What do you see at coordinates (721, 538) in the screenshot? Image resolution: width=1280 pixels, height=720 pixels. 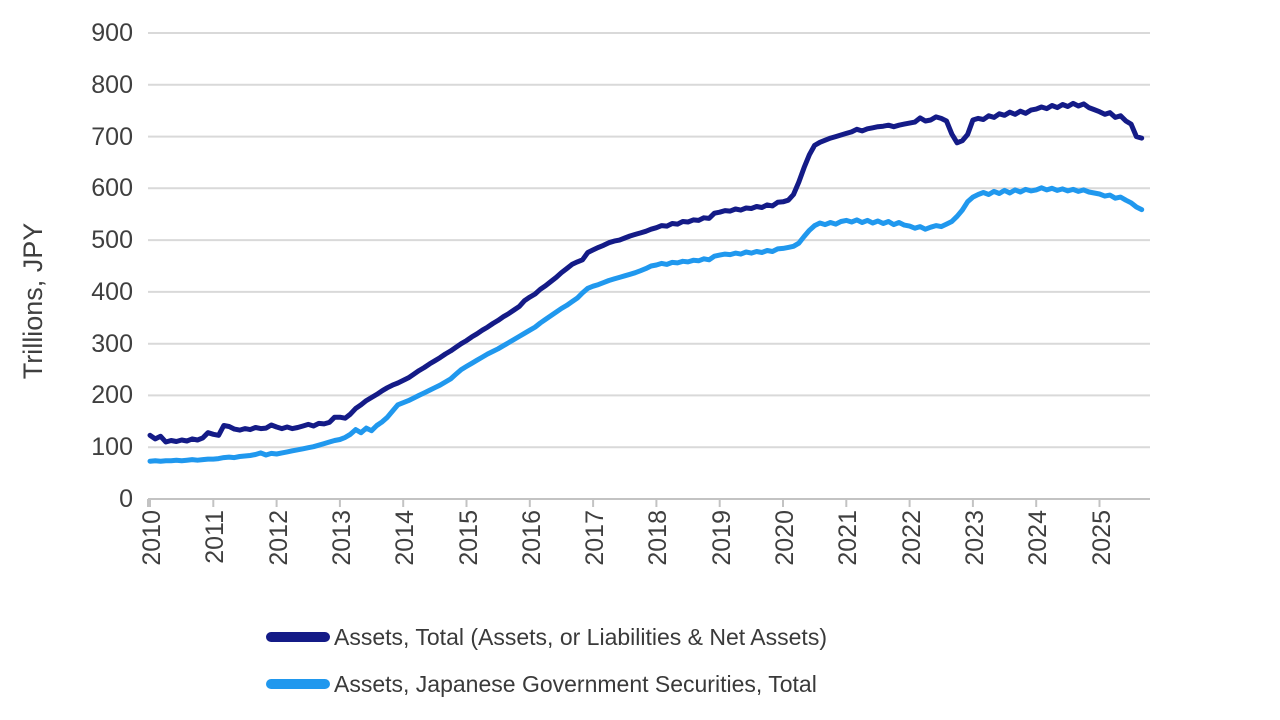 I see `x-tick-label: 2019` at bounding box center [721, 538].